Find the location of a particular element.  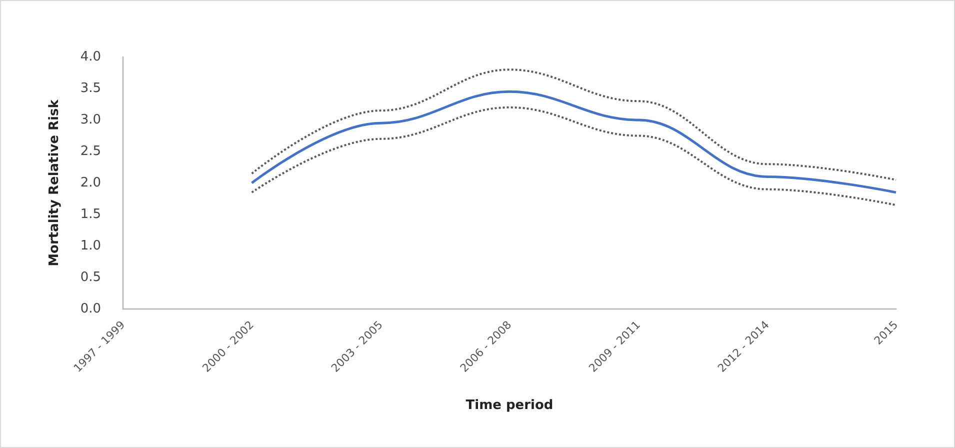

y-tick-label: 1.5 is located at coordinates (90, 214).